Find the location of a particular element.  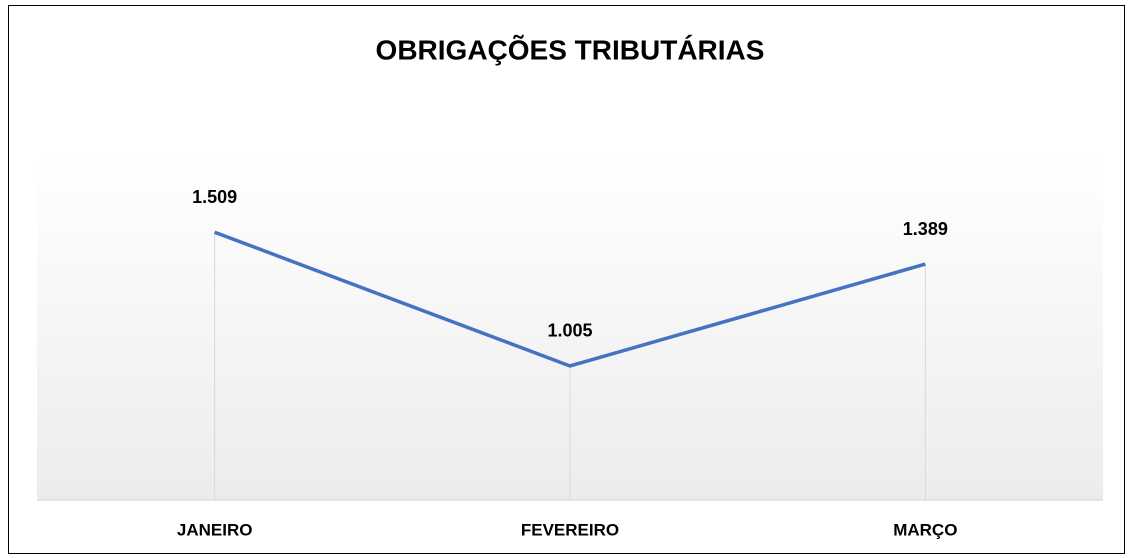

x-tick-label: JANEIRO is located at coordinates (215, 529).